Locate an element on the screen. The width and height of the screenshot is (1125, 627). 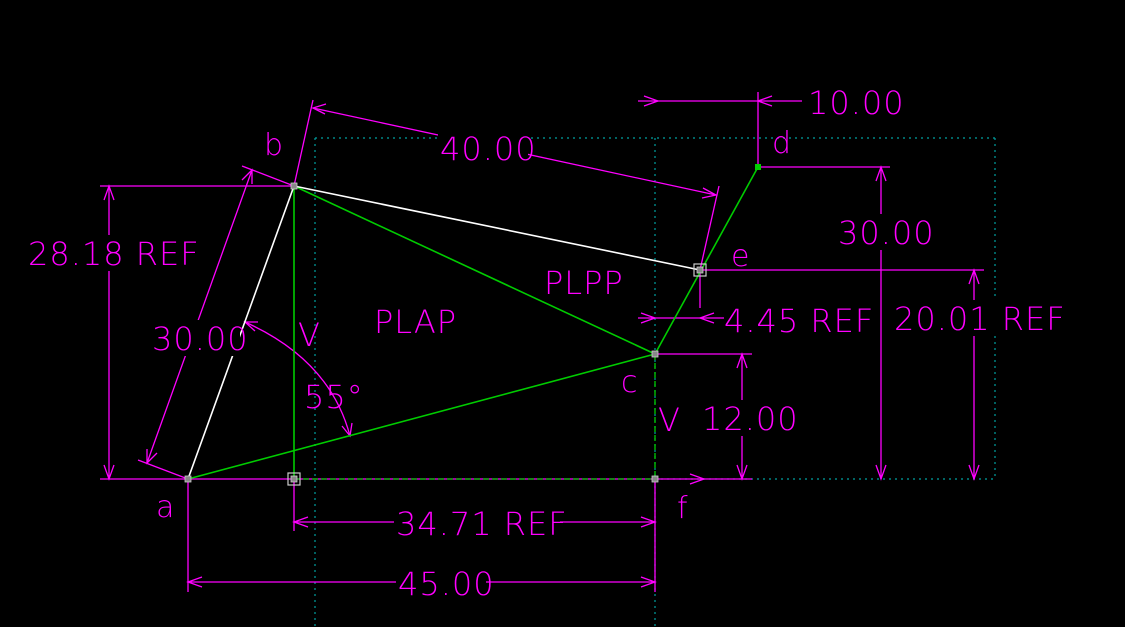
dim-be-ext-b is located at coordinates (303, 143).